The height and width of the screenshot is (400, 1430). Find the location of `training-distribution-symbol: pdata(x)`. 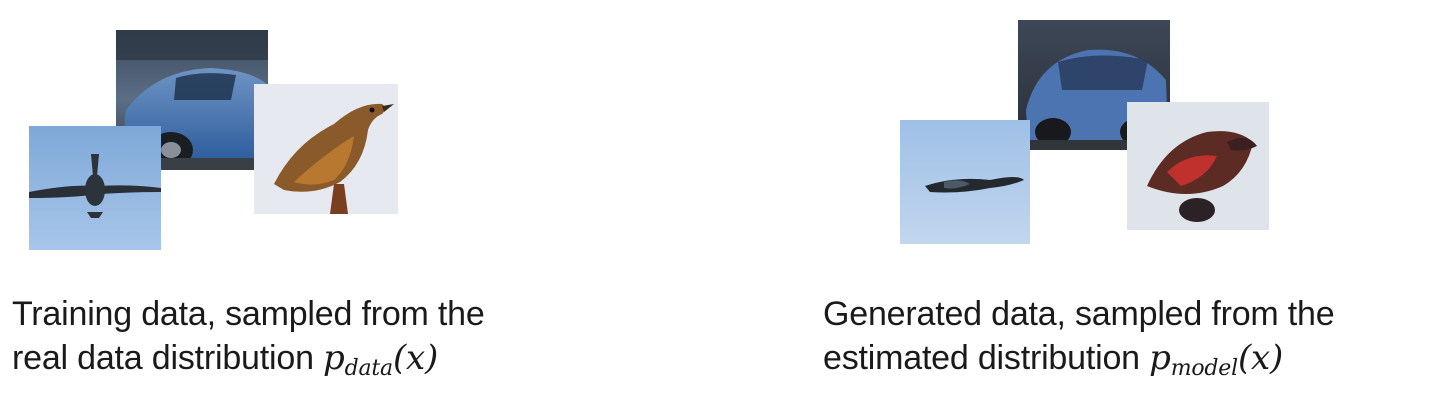

training-distribution-symbol: pdata(x) is located at coordinates (381, 359).